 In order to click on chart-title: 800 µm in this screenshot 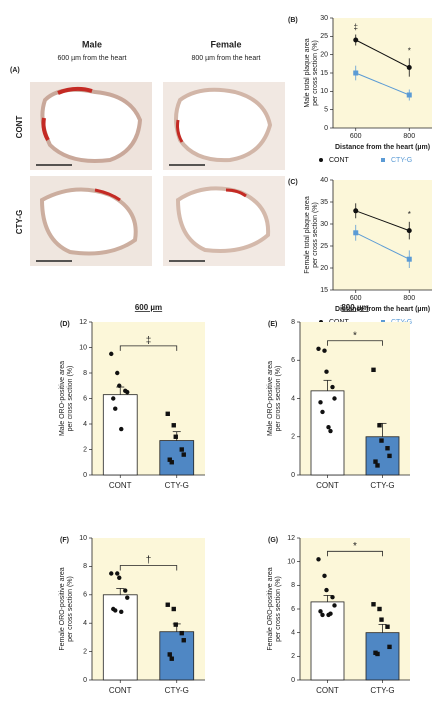, I will do `click(354, 307)`.